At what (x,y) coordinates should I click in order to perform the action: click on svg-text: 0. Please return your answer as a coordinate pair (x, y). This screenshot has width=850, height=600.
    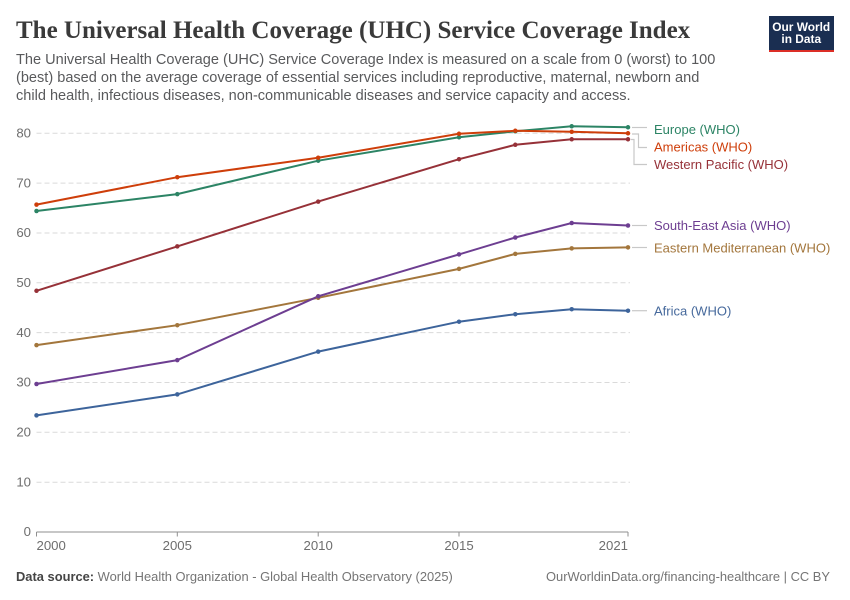
    Looking at the image, I should click on (27, 531).